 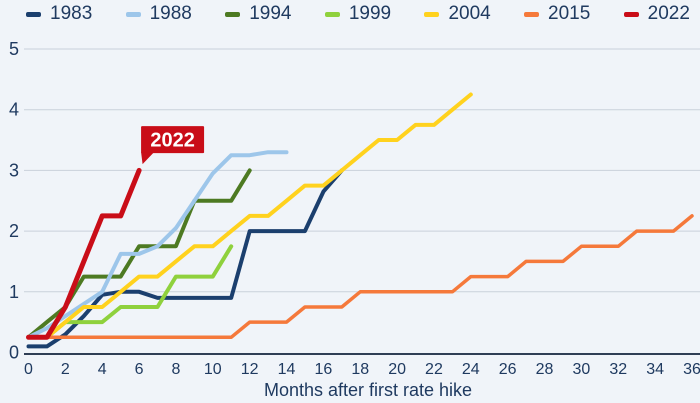 What do you see at coordinates (33, 14) in the screenshot?
I see `legend-swatch-1983` at bounding box center [33, 14].